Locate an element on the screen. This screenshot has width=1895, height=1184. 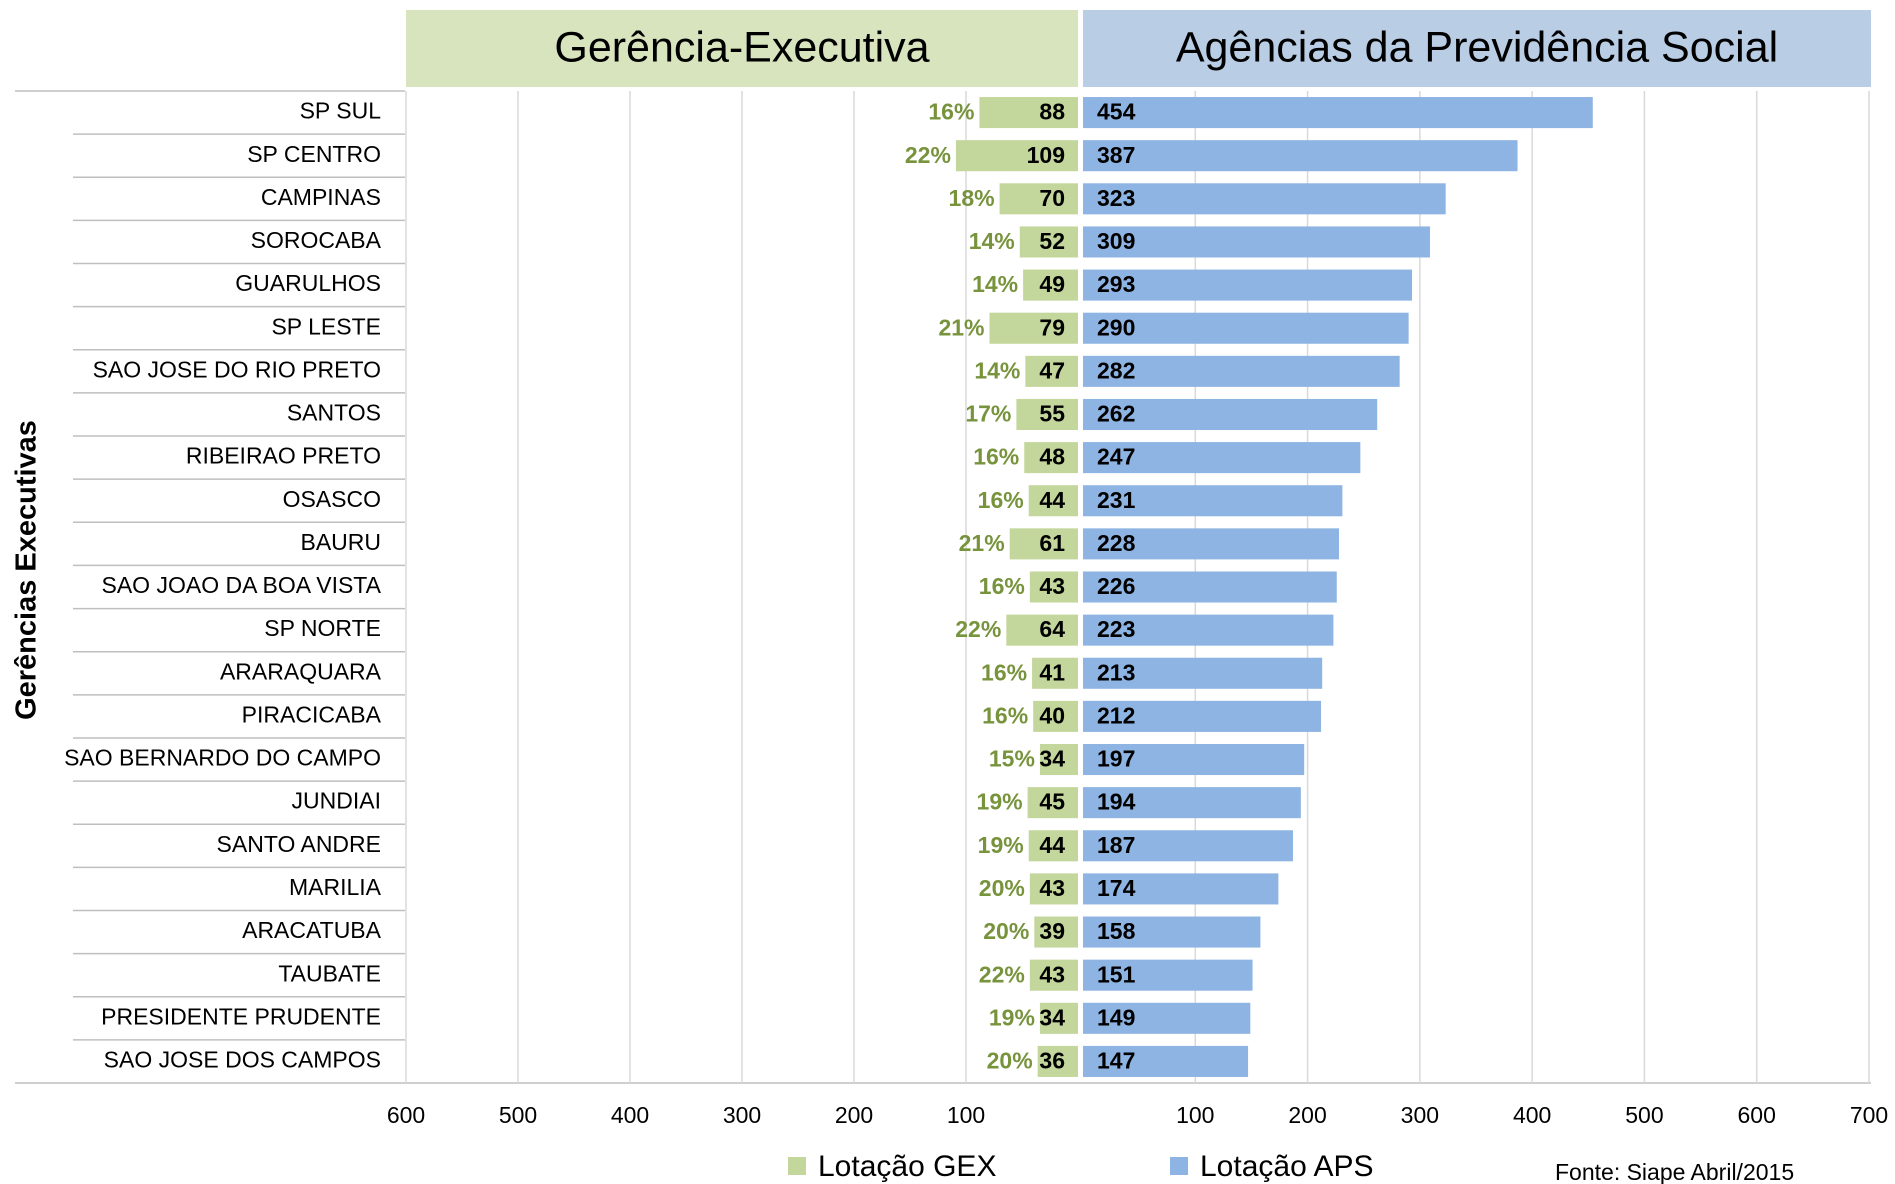
value-label: 39 is located at coordinates (1052, 931).